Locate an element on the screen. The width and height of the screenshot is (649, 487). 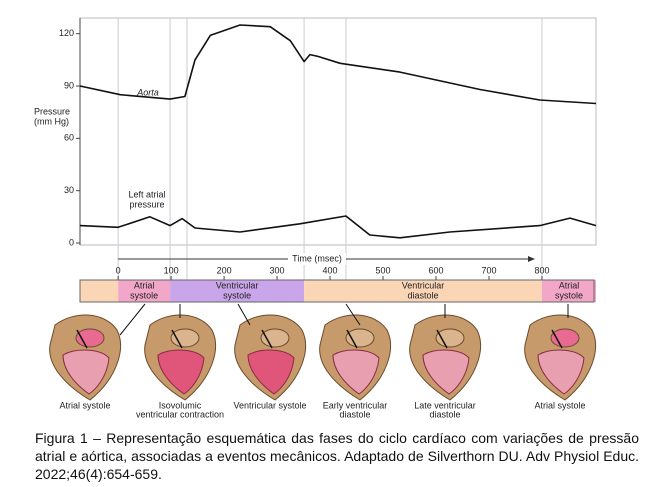
time-label-bg is located at coordinates (317, 259).